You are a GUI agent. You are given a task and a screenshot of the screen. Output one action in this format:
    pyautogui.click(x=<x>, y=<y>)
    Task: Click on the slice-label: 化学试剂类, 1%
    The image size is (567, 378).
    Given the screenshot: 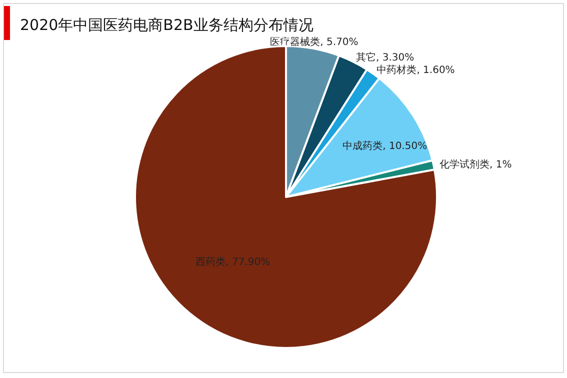 What is the action you would take?
    pyautogui.click(x=475, y=164)
    